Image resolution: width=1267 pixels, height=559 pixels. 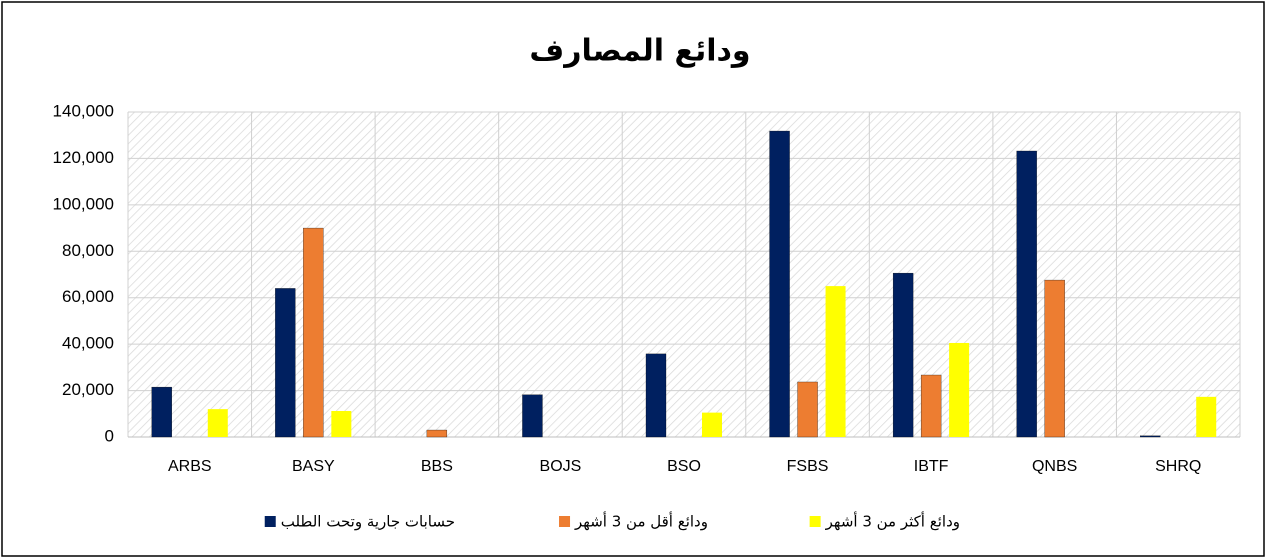 What do you see at coordinates (931, 466) in the screenshot?
I see `x-tick-label: IBTF` at bounding box center [931, 466].